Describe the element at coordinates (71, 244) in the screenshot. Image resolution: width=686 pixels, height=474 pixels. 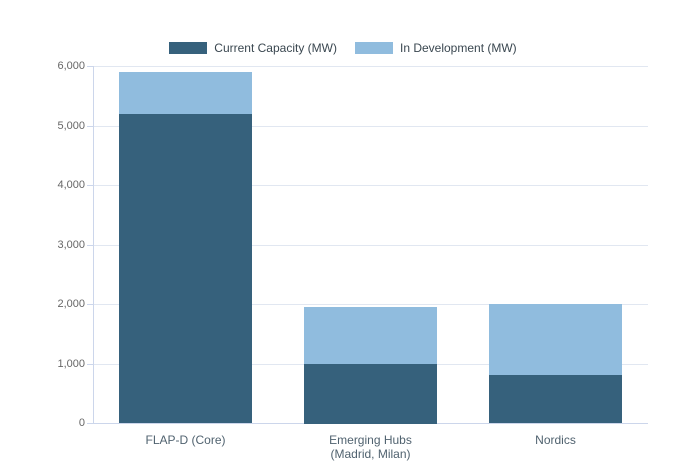
I see `y-tick-label: 3,000` at that location.